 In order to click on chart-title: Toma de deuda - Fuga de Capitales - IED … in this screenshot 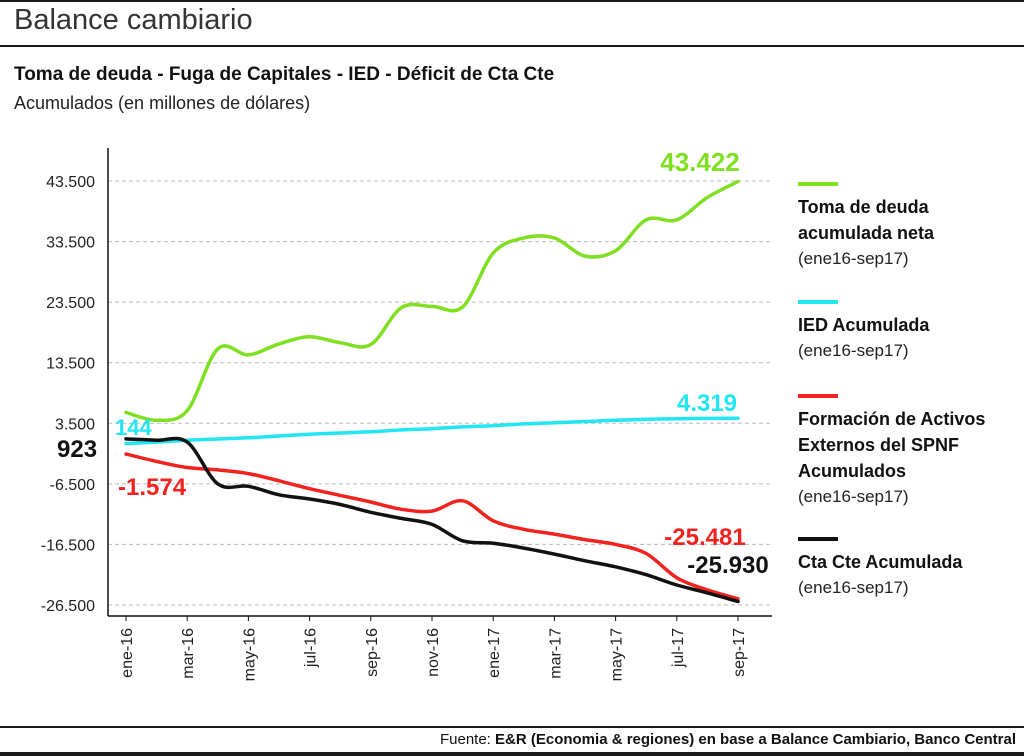, I will do `click(284, 74)`.